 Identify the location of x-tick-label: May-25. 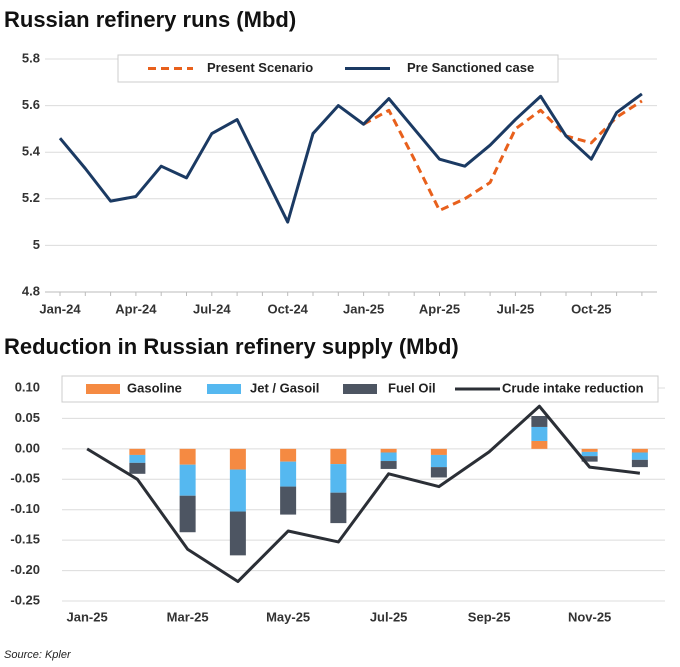
(288, 616).